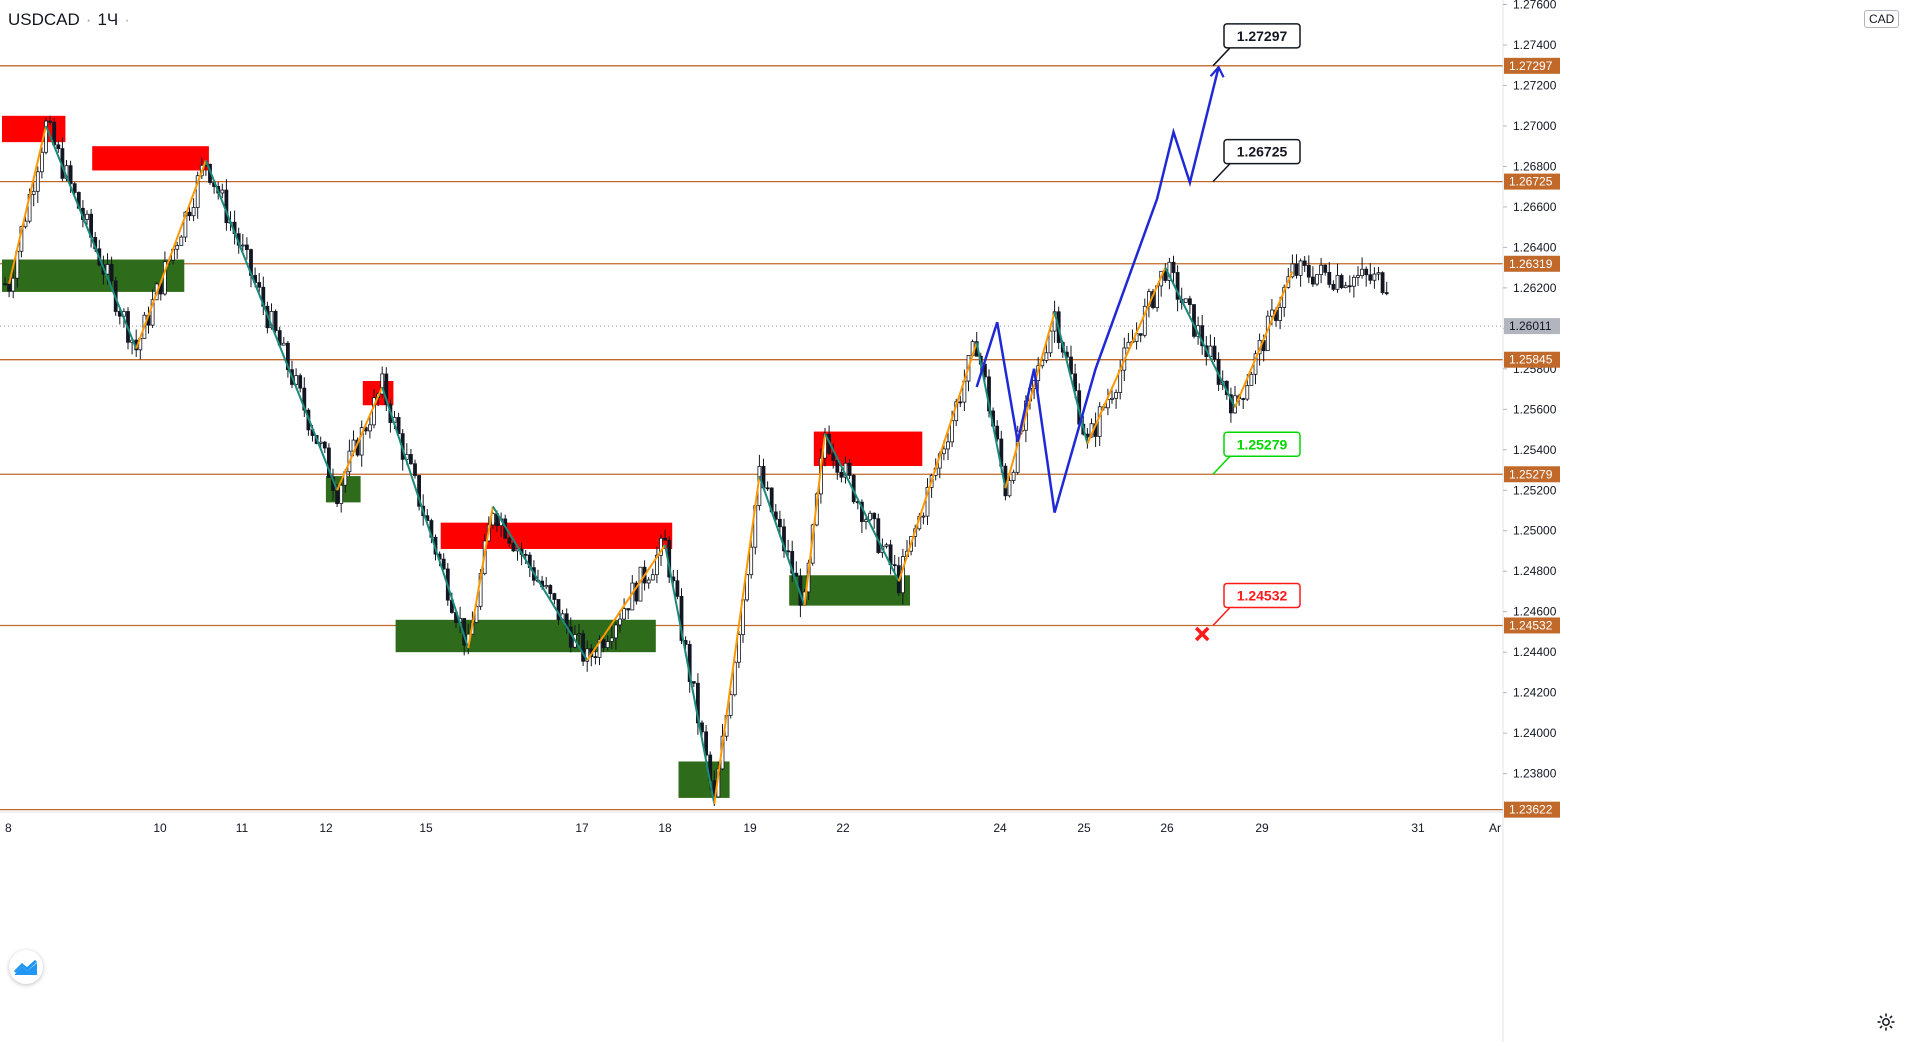 This screenshot has height=1042, width=1920. Describe the element at coordinates (1535, 166) in the screenshot. I see `y-tick-label: 1.26800` at that location.